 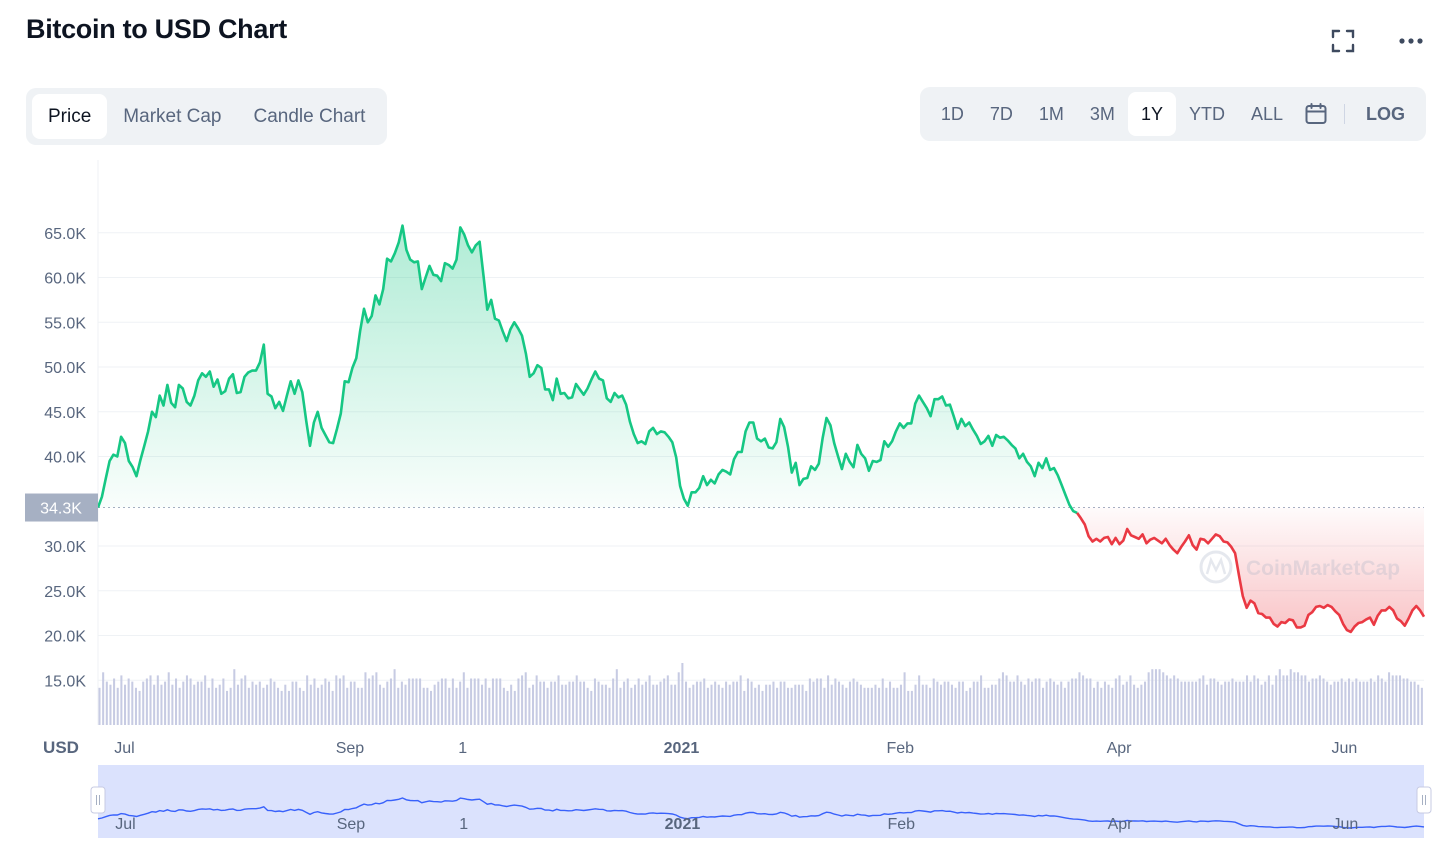 I want to click on tab-price: Price, so click(x=70, y=116).